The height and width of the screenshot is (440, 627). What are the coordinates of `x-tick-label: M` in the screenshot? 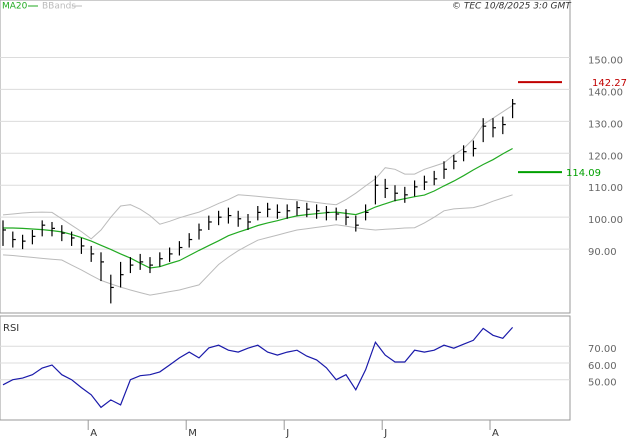 It's located at (192, 433).